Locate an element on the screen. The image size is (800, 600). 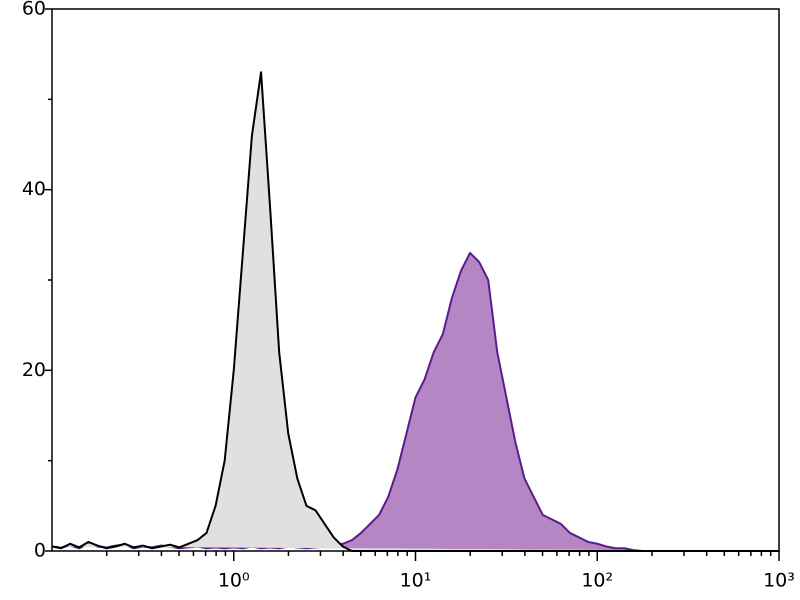
x-tick-label: 10³ is located at coordinates (779, 581).